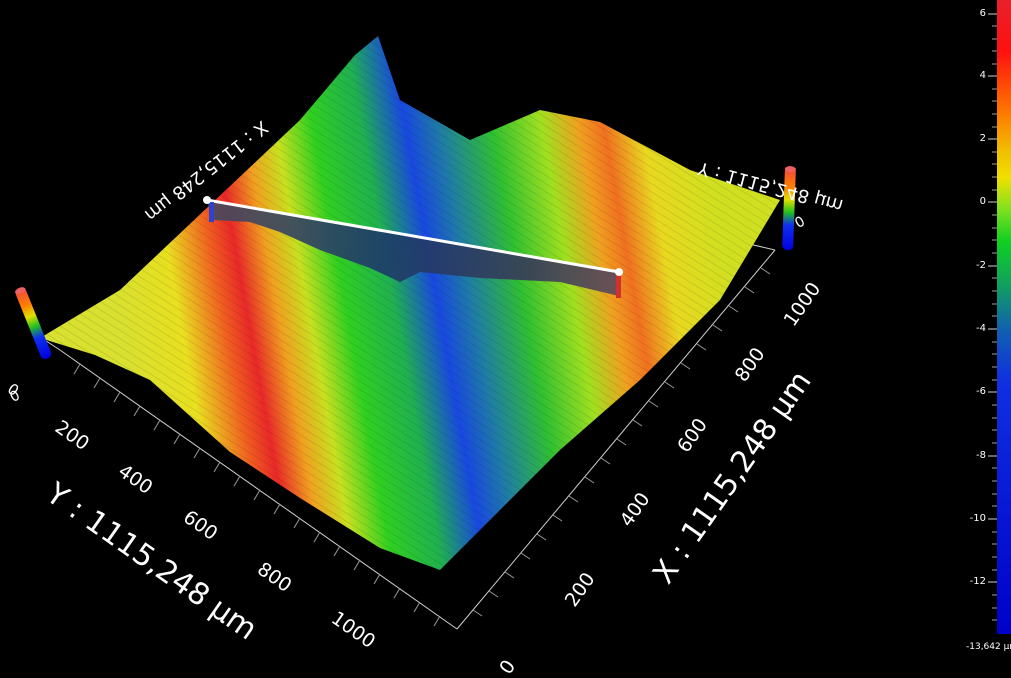 Image resolution: width=1011 pixels, height=678 pixels. What do you see at coordinates (988, 647) in the screenshot?
I see `color-scale-min-label: -13,642 µm` at bounding box center [988, 647].